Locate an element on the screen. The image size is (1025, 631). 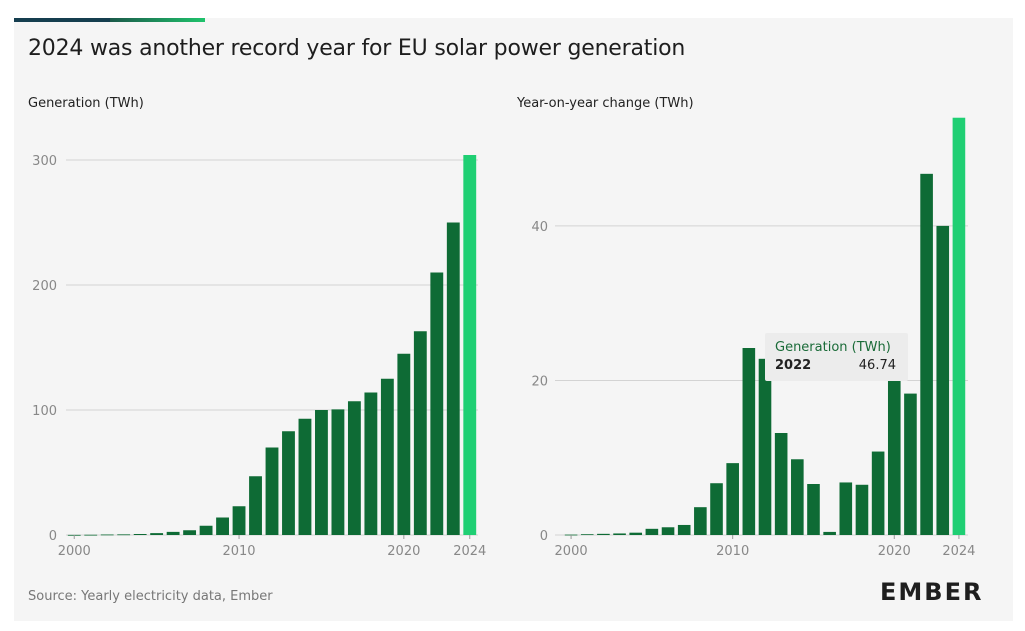
accent-bar is located at coordinates (109, 20).